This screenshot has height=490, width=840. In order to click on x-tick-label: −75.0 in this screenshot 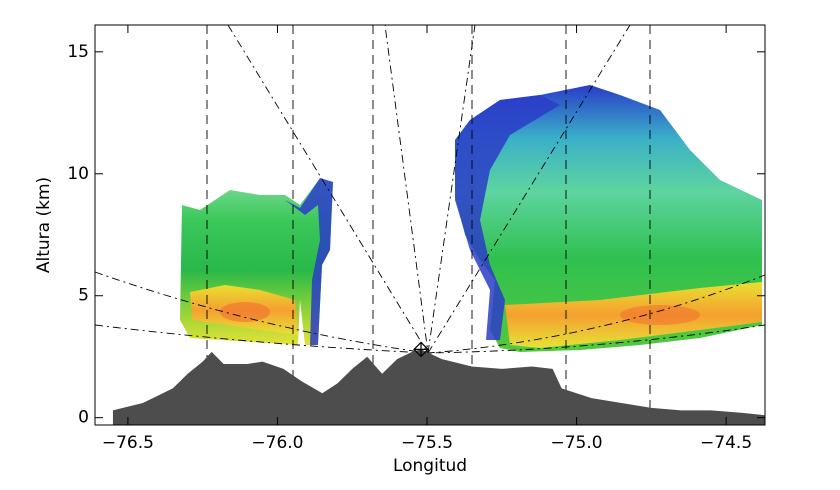, I will do `click(577, 443)`.